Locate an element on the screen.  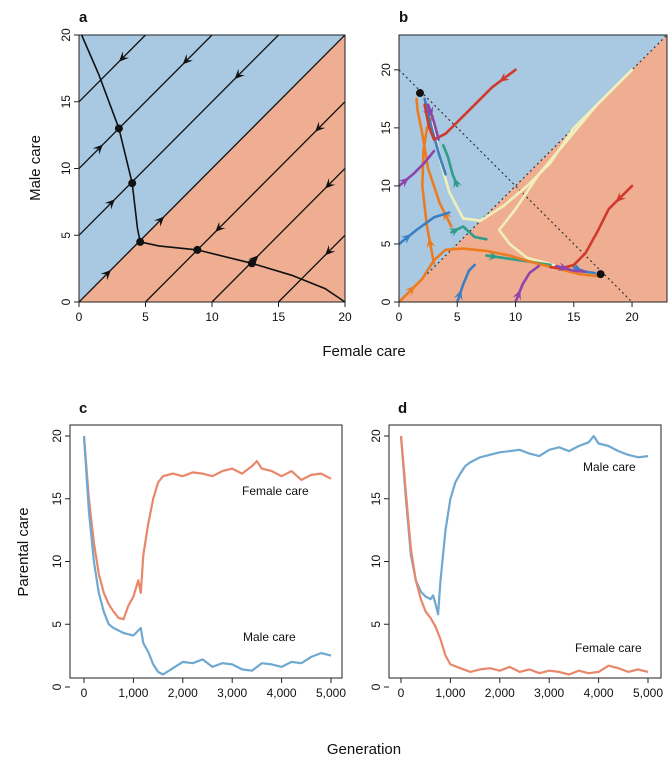
panel-d-y-tick-label: 10 is located at coordinates (376, 562).